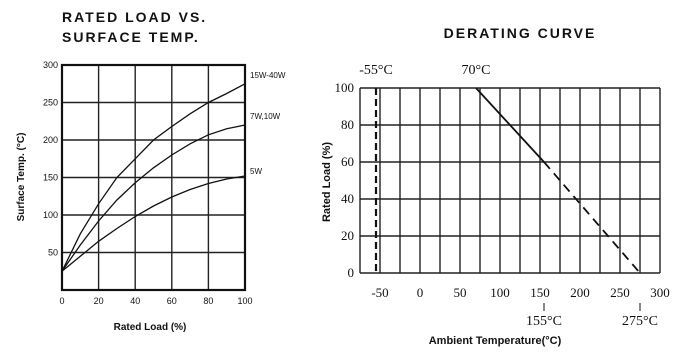 This screenshot has height=354, width=683. Describe the element at coordinates (150, 327) in the screenshot. I see `chart1-x-axis-label: Rated Load (%)` at that location.